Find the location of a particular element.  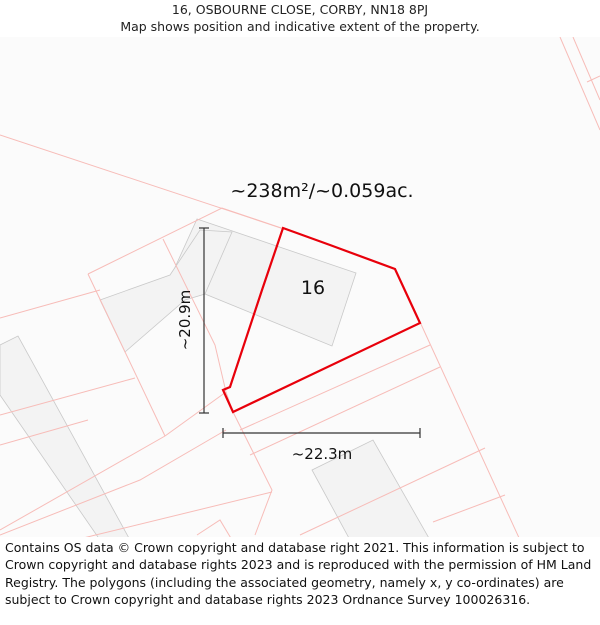

building-left-strip is located at coordinates (64, 436).